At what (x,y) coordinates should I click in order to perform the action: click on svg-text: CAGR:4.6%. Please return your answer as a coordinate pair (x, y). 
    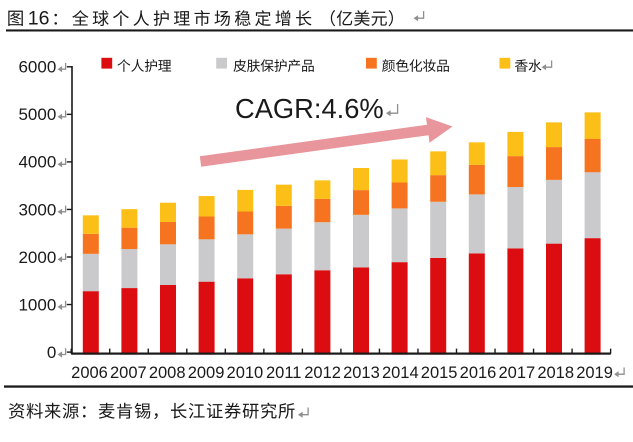
    Looking at the image, I should click on (309, 108).